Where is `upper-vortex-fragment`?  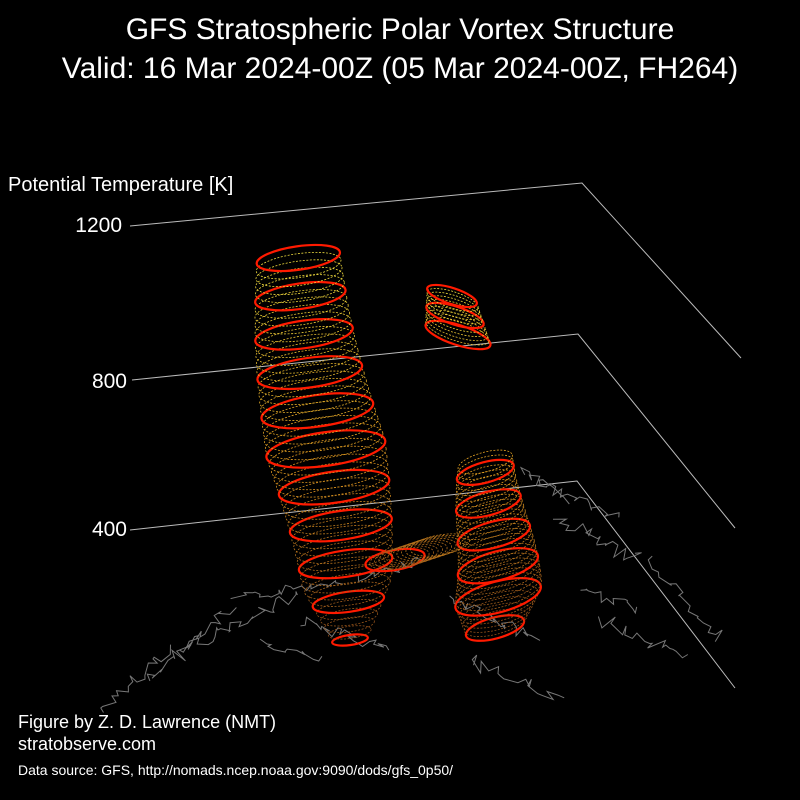 upper-vortex-fragment is located at coordinates (458, 317).